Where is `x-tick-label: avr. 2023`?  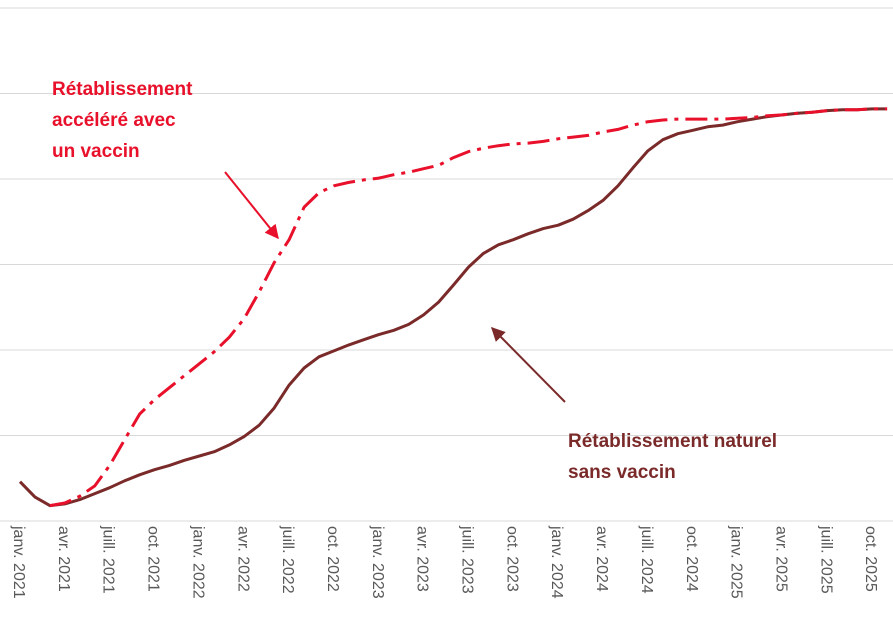 x-tick-label: avr. 2023 is located at coordinates (422, 559).